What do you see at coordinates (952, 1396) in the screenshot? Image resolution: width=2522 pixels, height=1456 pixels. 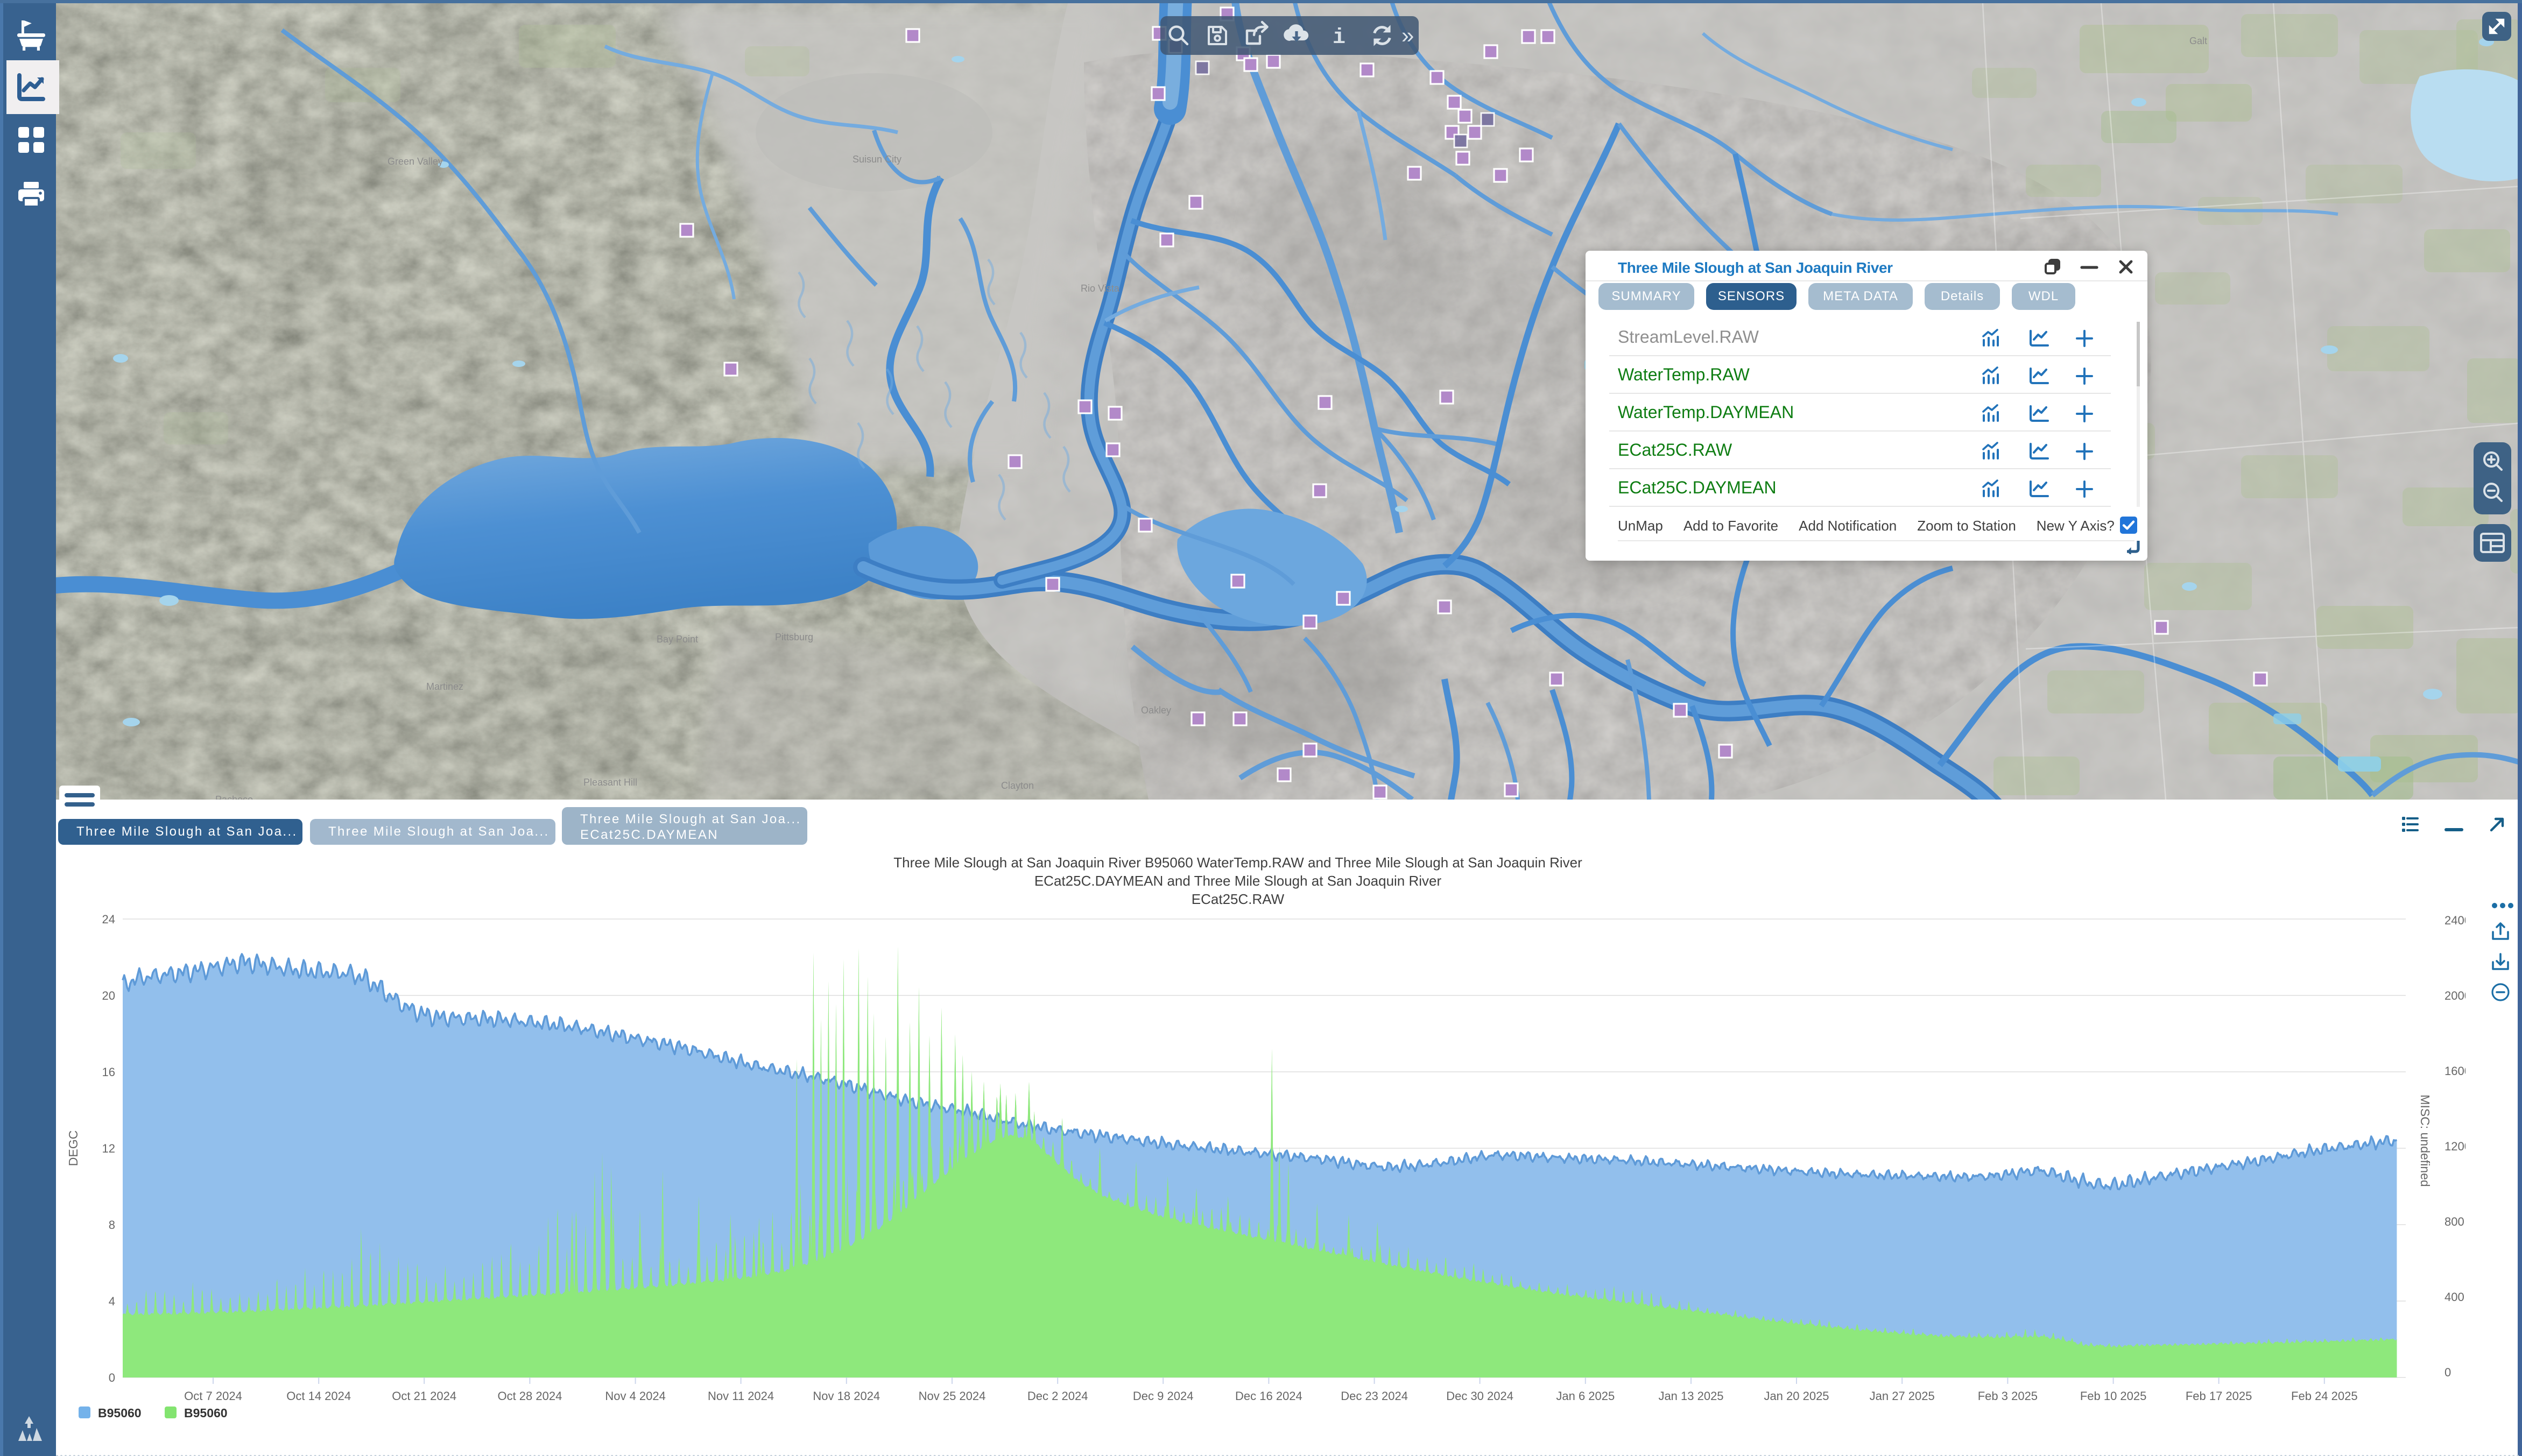 I see `svg-text: Nov 25 2024` at bounding box center [952, 1396].